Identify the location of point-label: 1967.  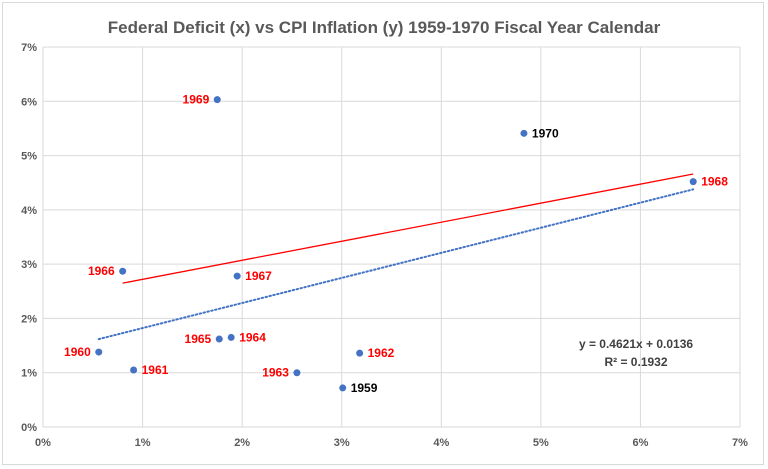
(258, 276).